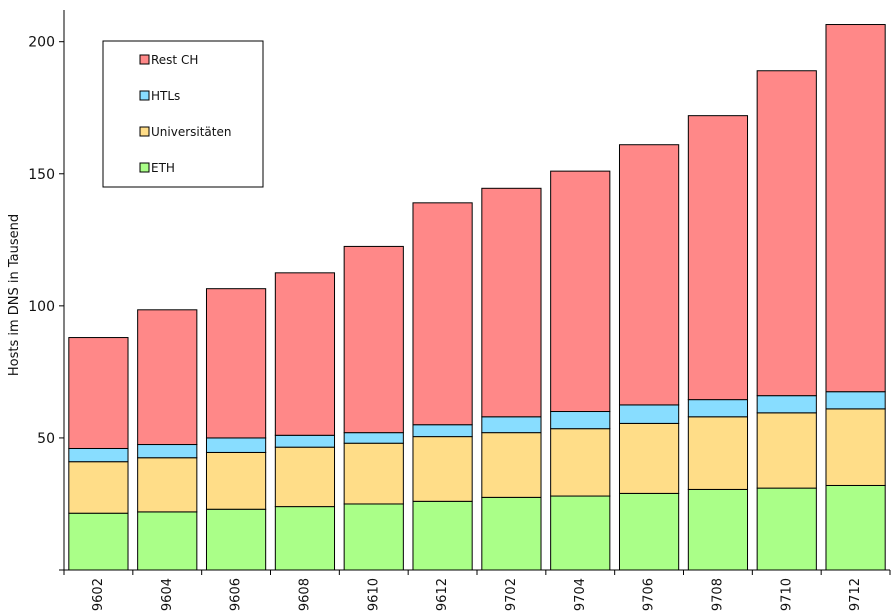 The height and width of the screenshot is (616, 892). What do you see at coordinates (304, 594) in the screenshot?
I see `x-tick-label-9608: 9608` at bounding box center [304, 594].